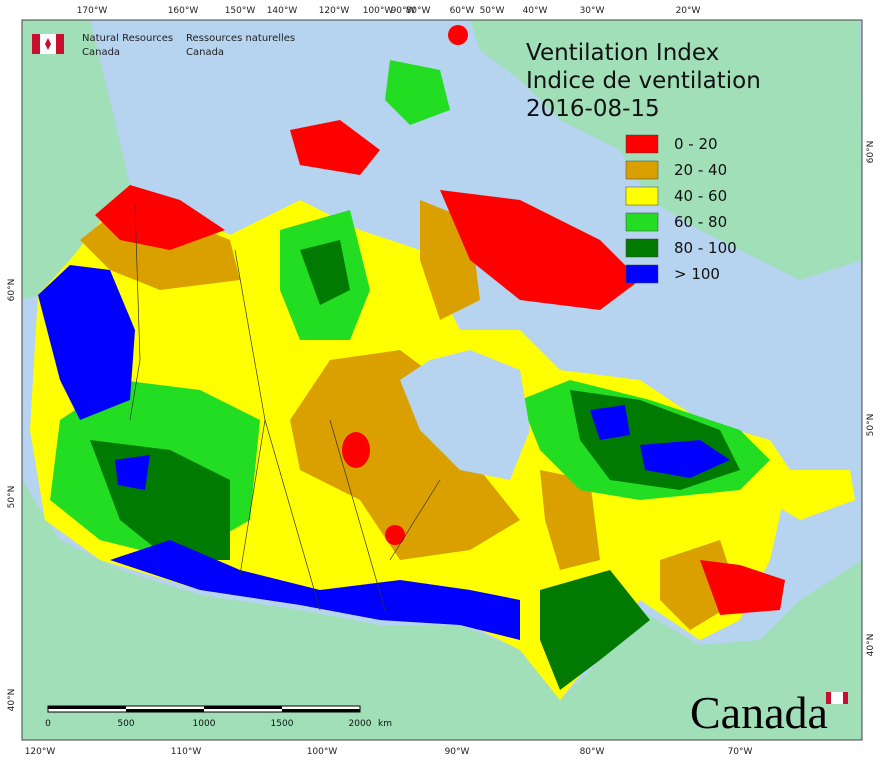 This screenshot has height=760, width=880. What do you see at coordinates (700, 222) in the screenshot?
I see `legend-label: 60 - 80` at bounding box center [700, 222].